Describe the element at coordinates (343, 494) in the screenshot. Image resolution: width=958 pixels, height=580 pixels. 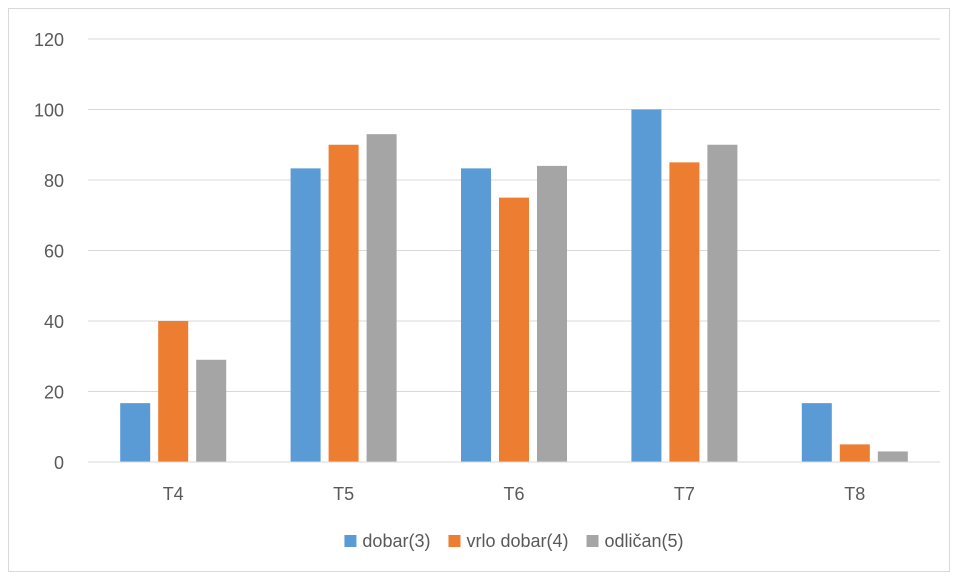
I see `x-tick-label: T5` at that location.